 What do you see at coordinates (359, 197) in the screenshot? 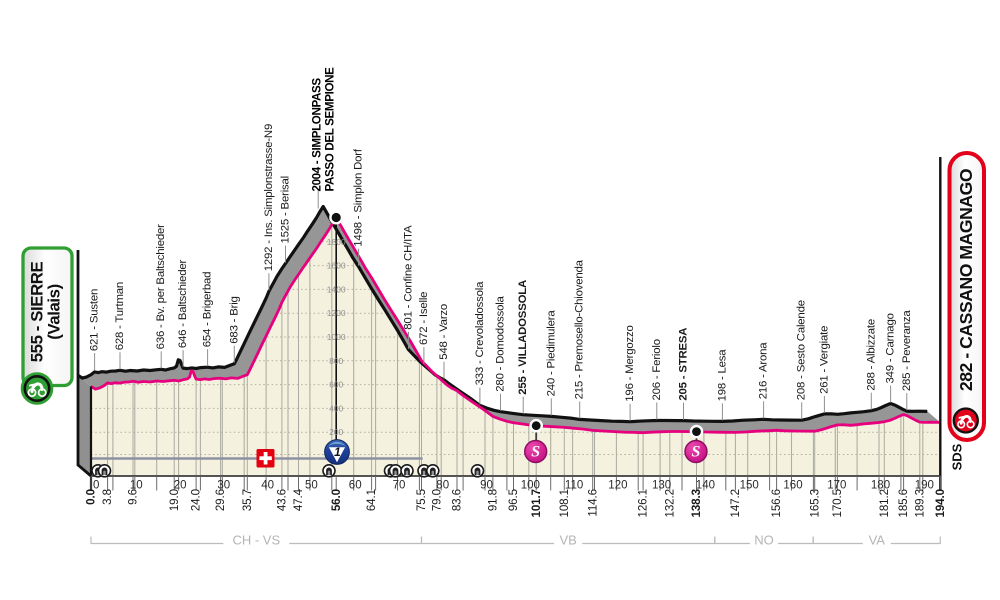
I see `svg-text: 1498 - Simplon Dorf` at bounding box center [359, 197].